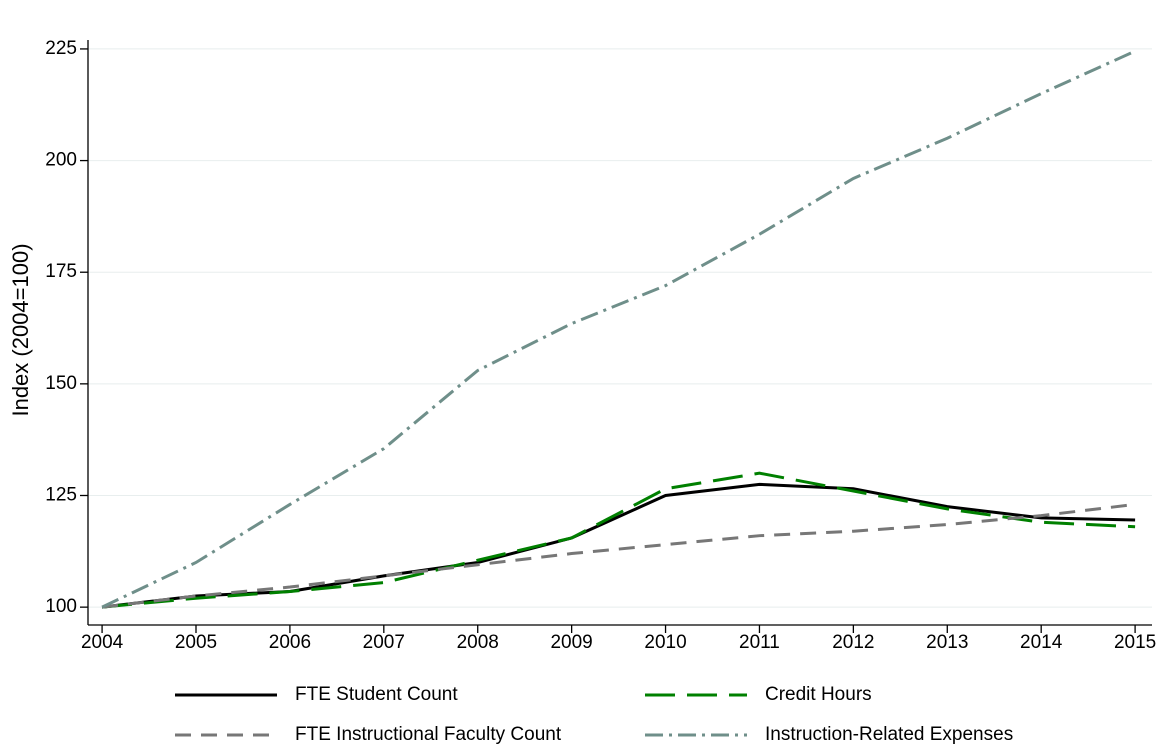  I want to click on x-tick-label: 2009, so click(571, 642).